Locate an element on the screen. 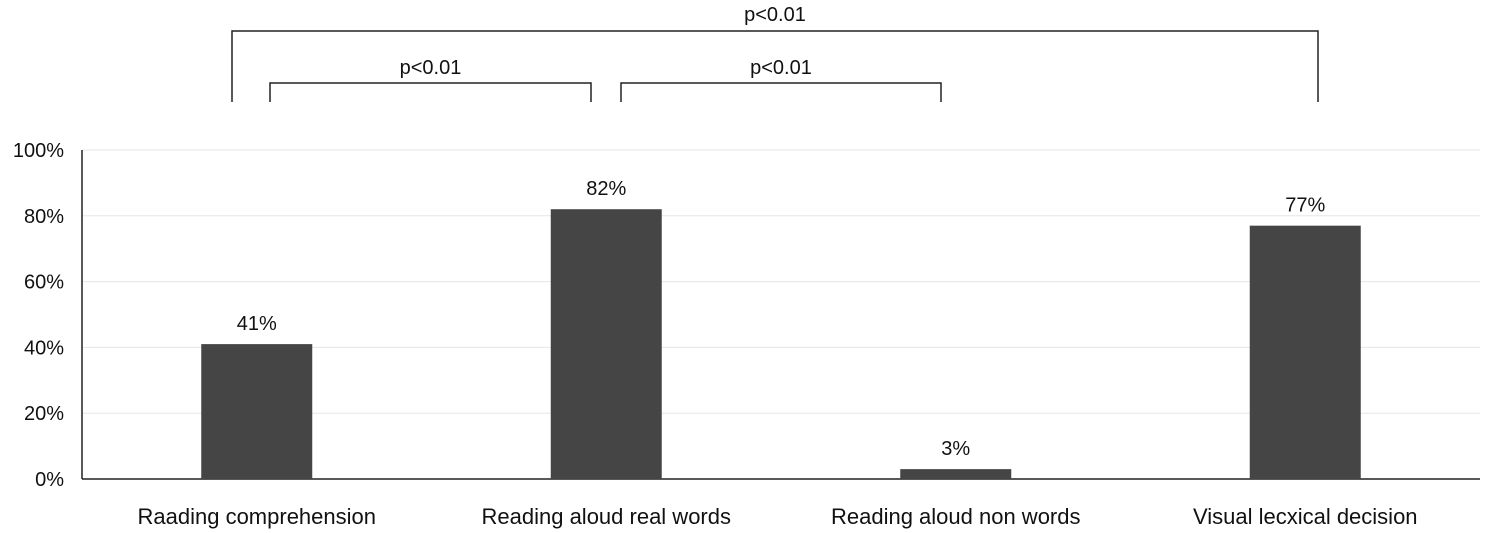 This screenshot has width=1501, height=533. x-tick-label: Raading comprehension is located at coordinates (257, 516).